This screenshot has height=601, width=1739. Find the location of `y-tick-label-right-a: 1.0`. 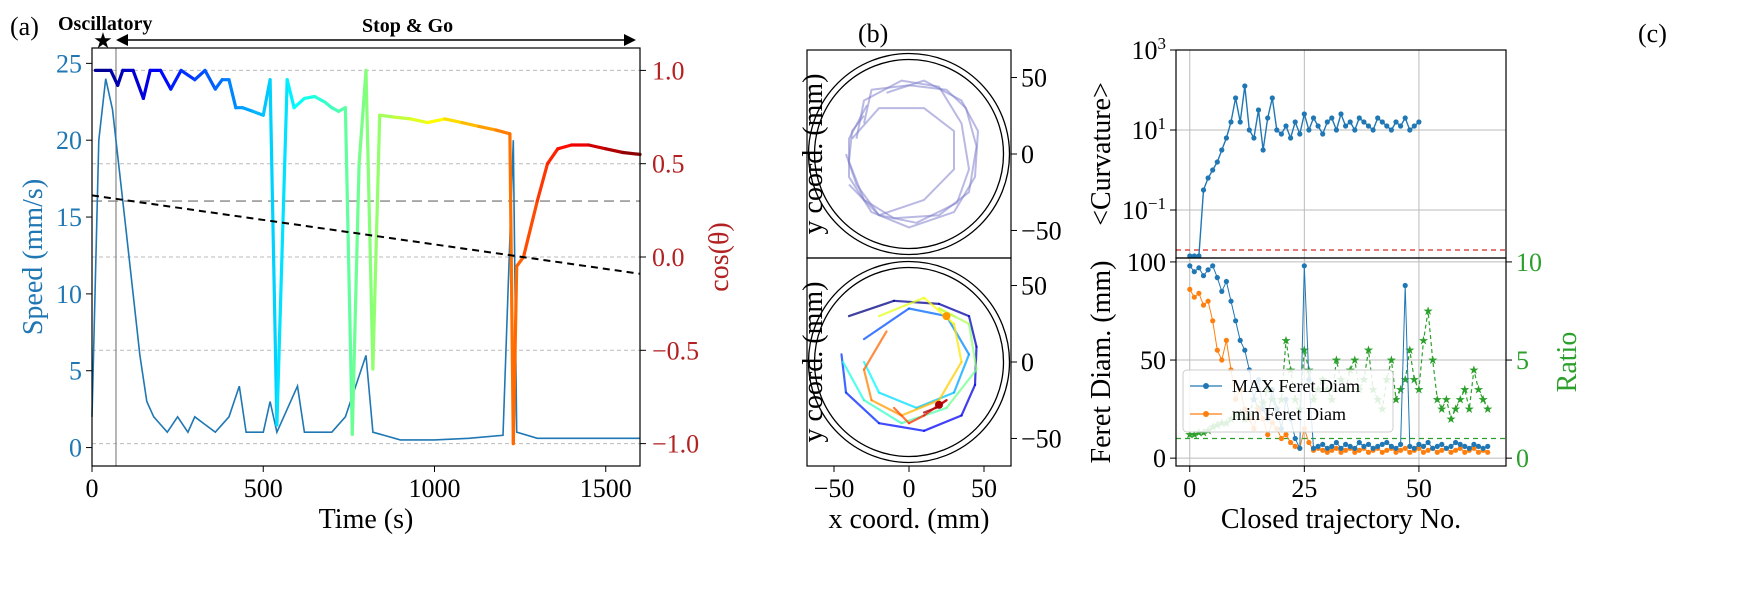

y-tick-label-right-a: 1.0 is located at coordinates (668, 70).